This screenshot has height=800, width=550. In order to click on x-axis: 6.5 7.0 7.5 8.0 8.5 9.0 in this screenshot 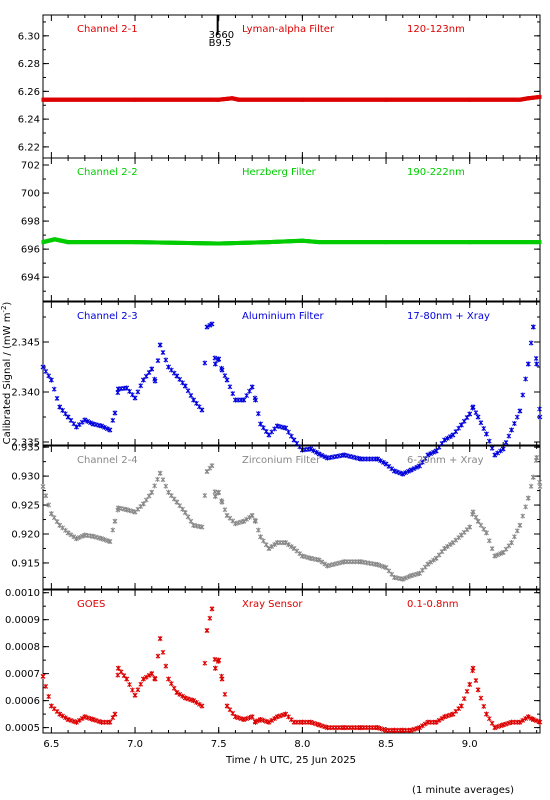, I will do `click(260, 744)`.